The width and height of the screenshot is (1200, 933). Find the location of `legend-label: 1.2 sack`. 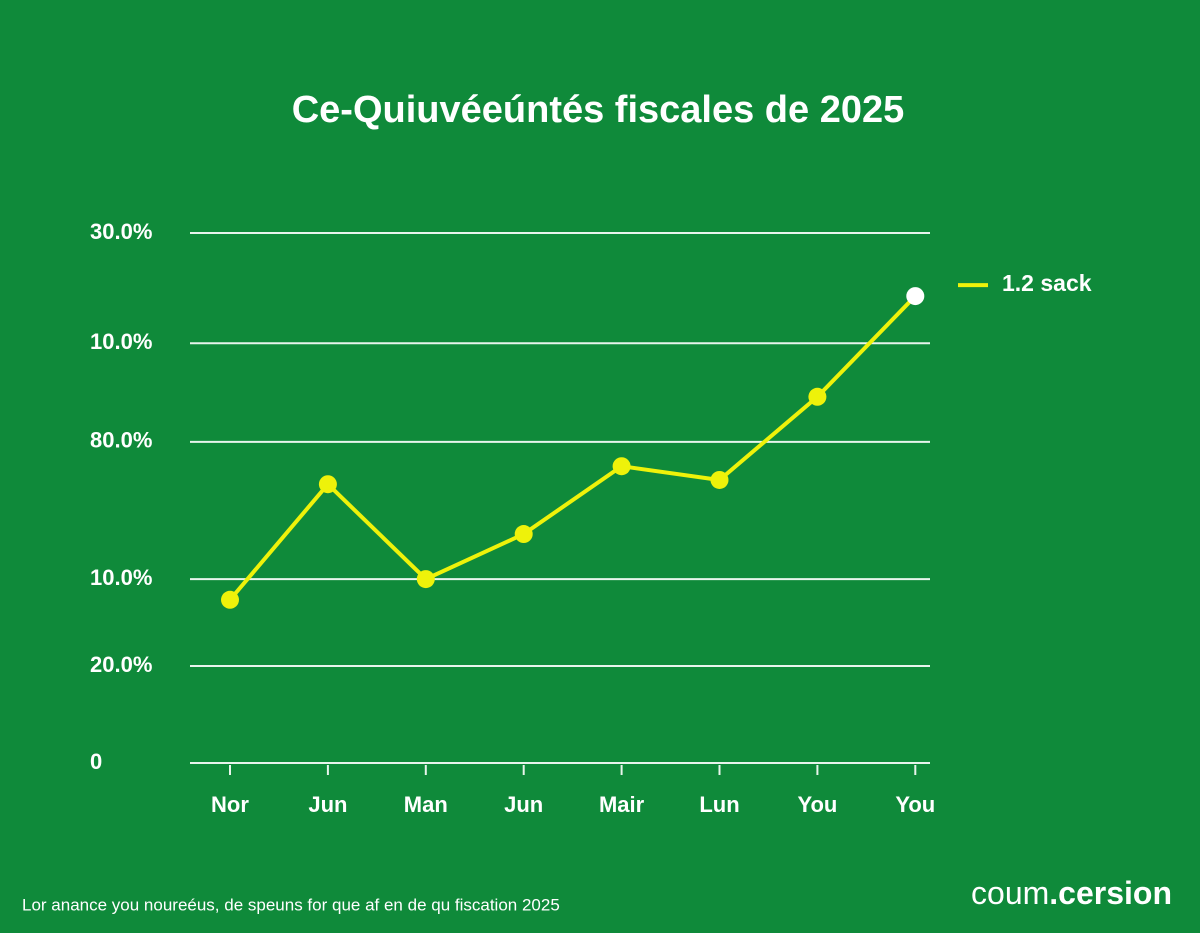

legend-label: 1.2 sack is located at coordinates (1047, 283).